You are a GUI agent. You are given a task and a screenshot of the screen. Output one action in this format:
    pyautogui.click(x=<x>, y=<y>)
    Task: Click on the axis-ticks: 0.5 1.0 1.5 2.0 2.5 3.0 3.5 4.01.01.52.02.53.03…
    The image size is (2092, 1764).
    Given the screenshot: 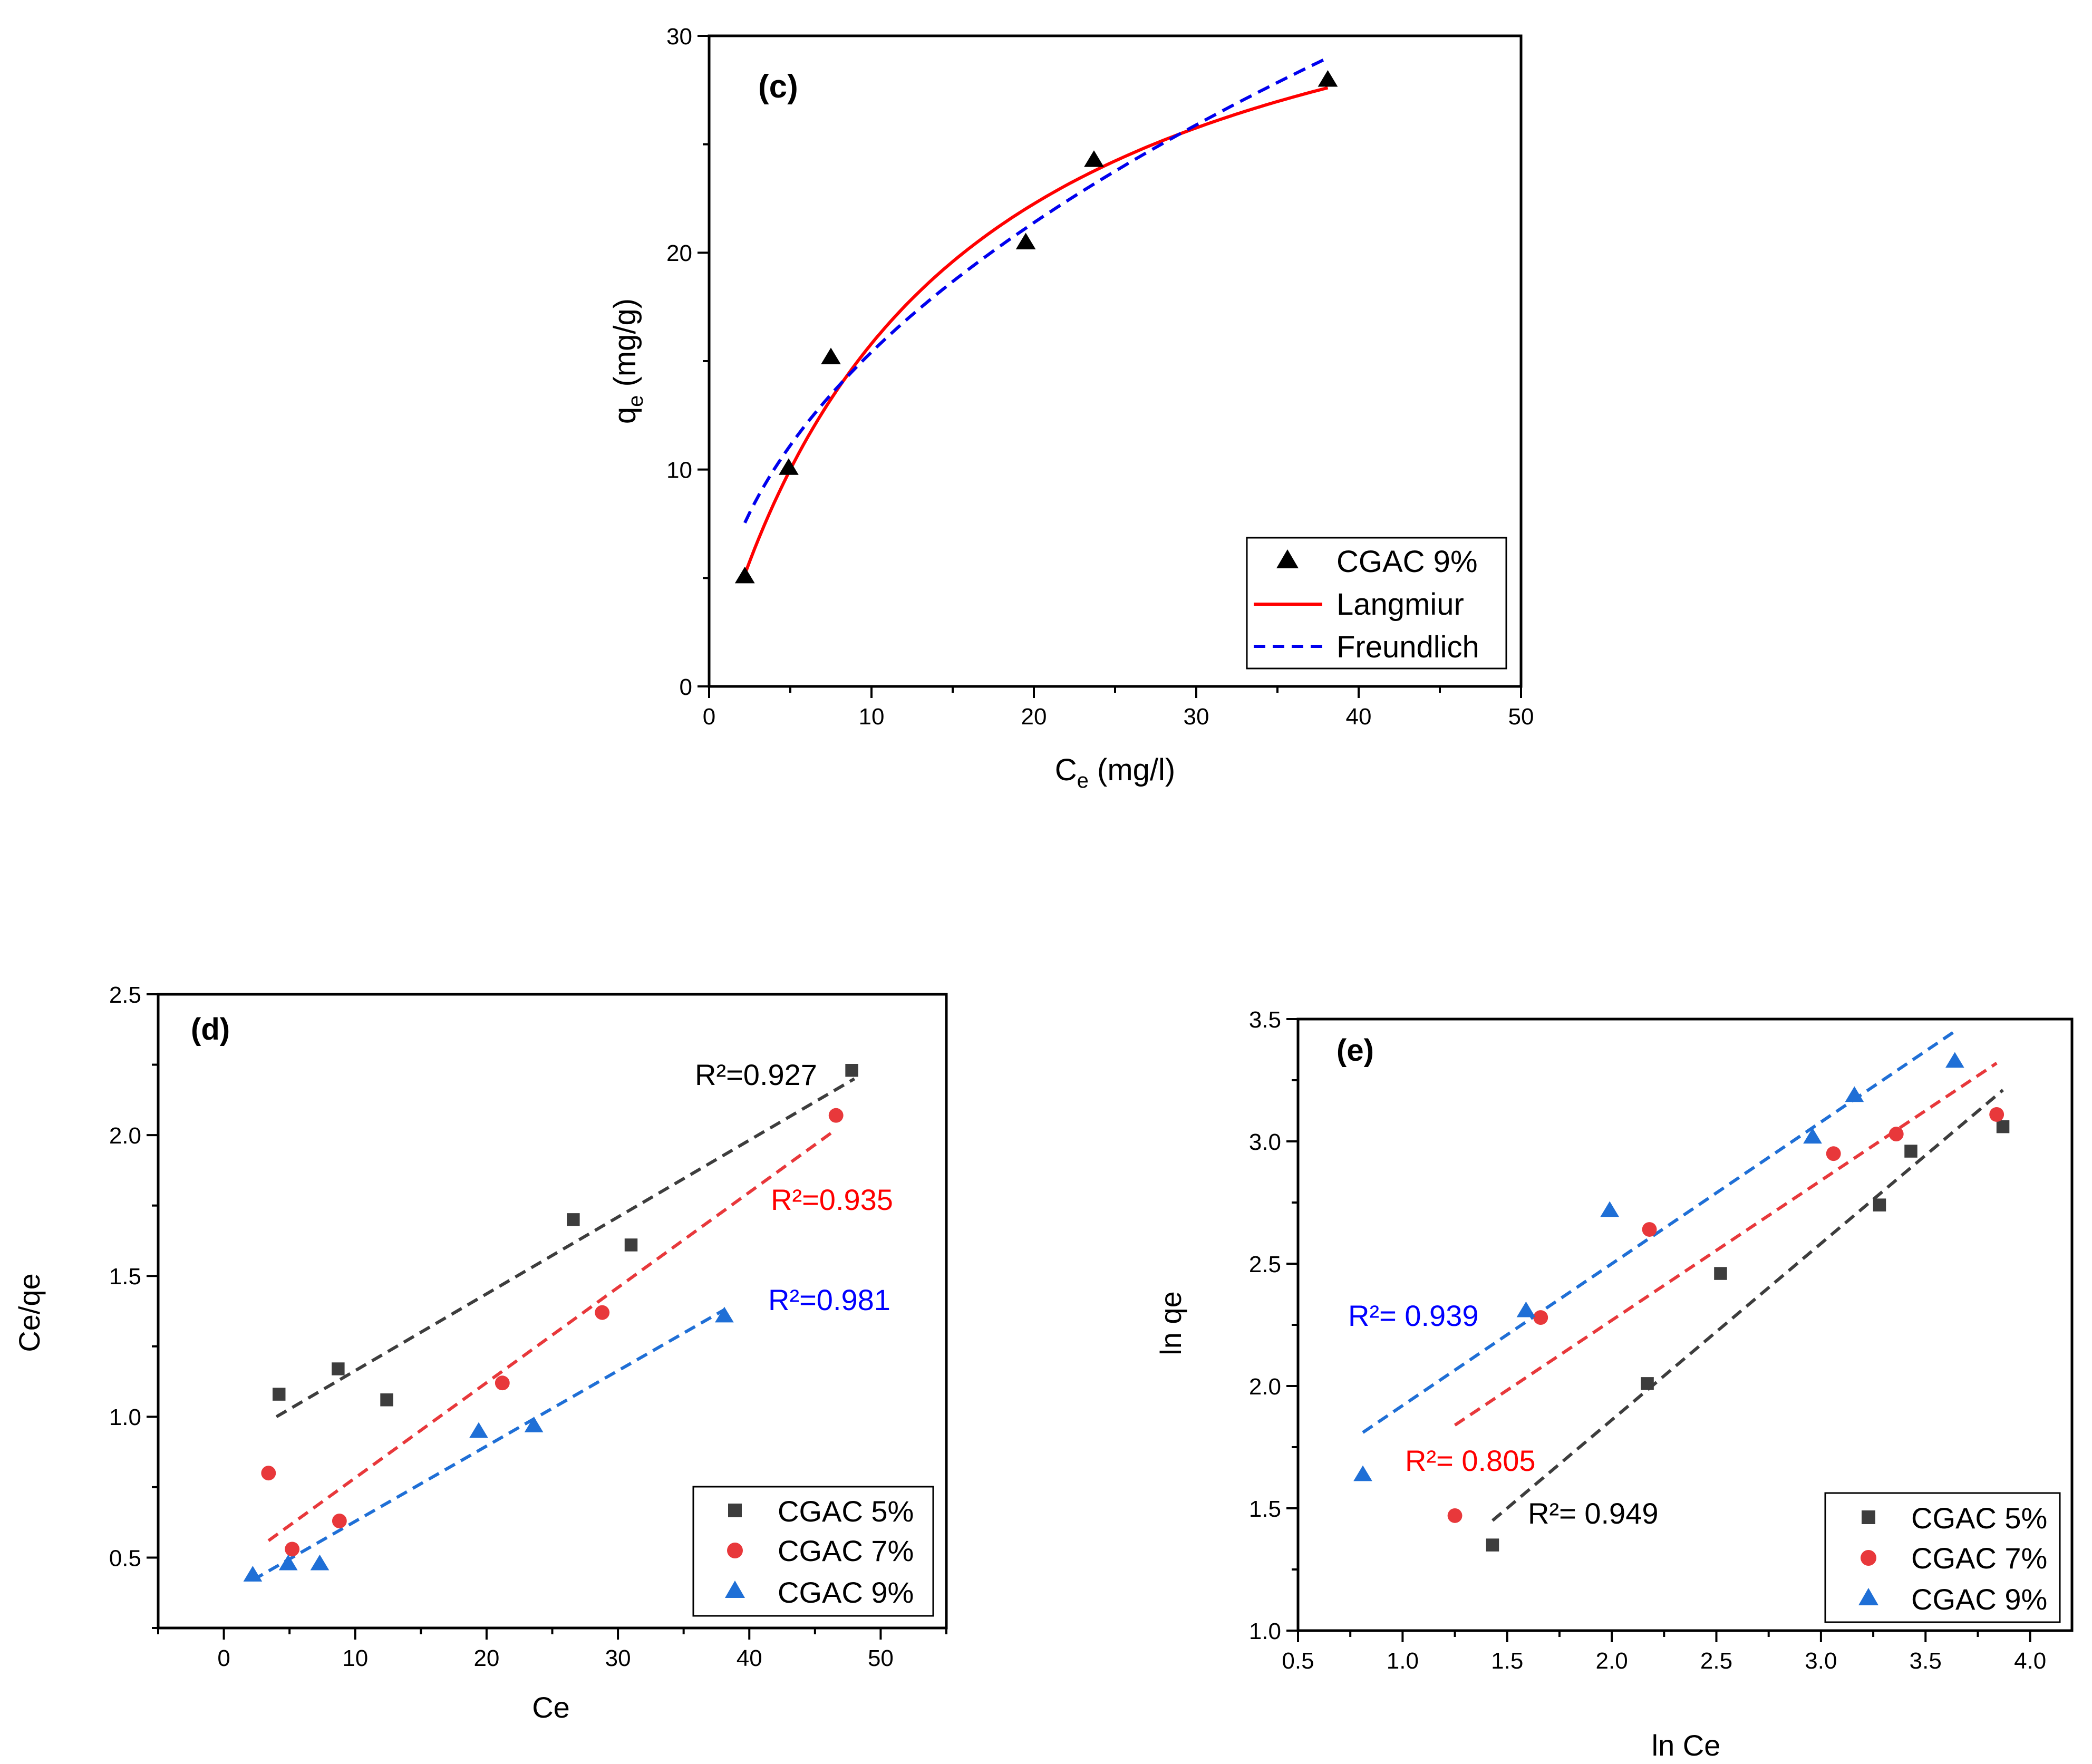 What is the action you would take?
    pyautogui.click(x=1647, y=1340)
    